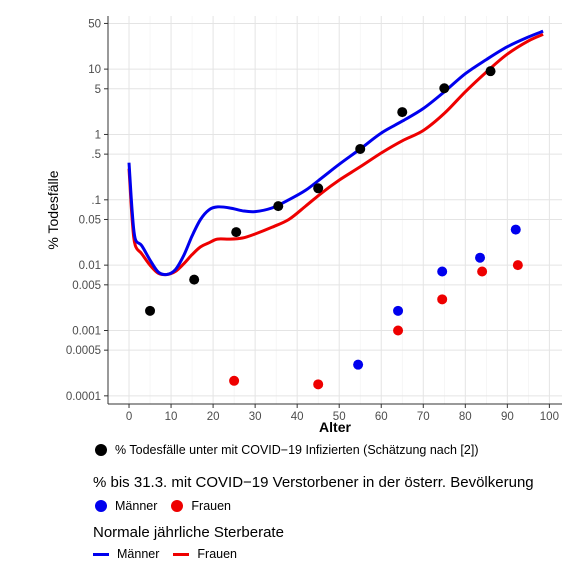 The height and width of the screenshot is (565, 586). I want to click on legend-covid-women-label: Frauen, so click(211, 506).